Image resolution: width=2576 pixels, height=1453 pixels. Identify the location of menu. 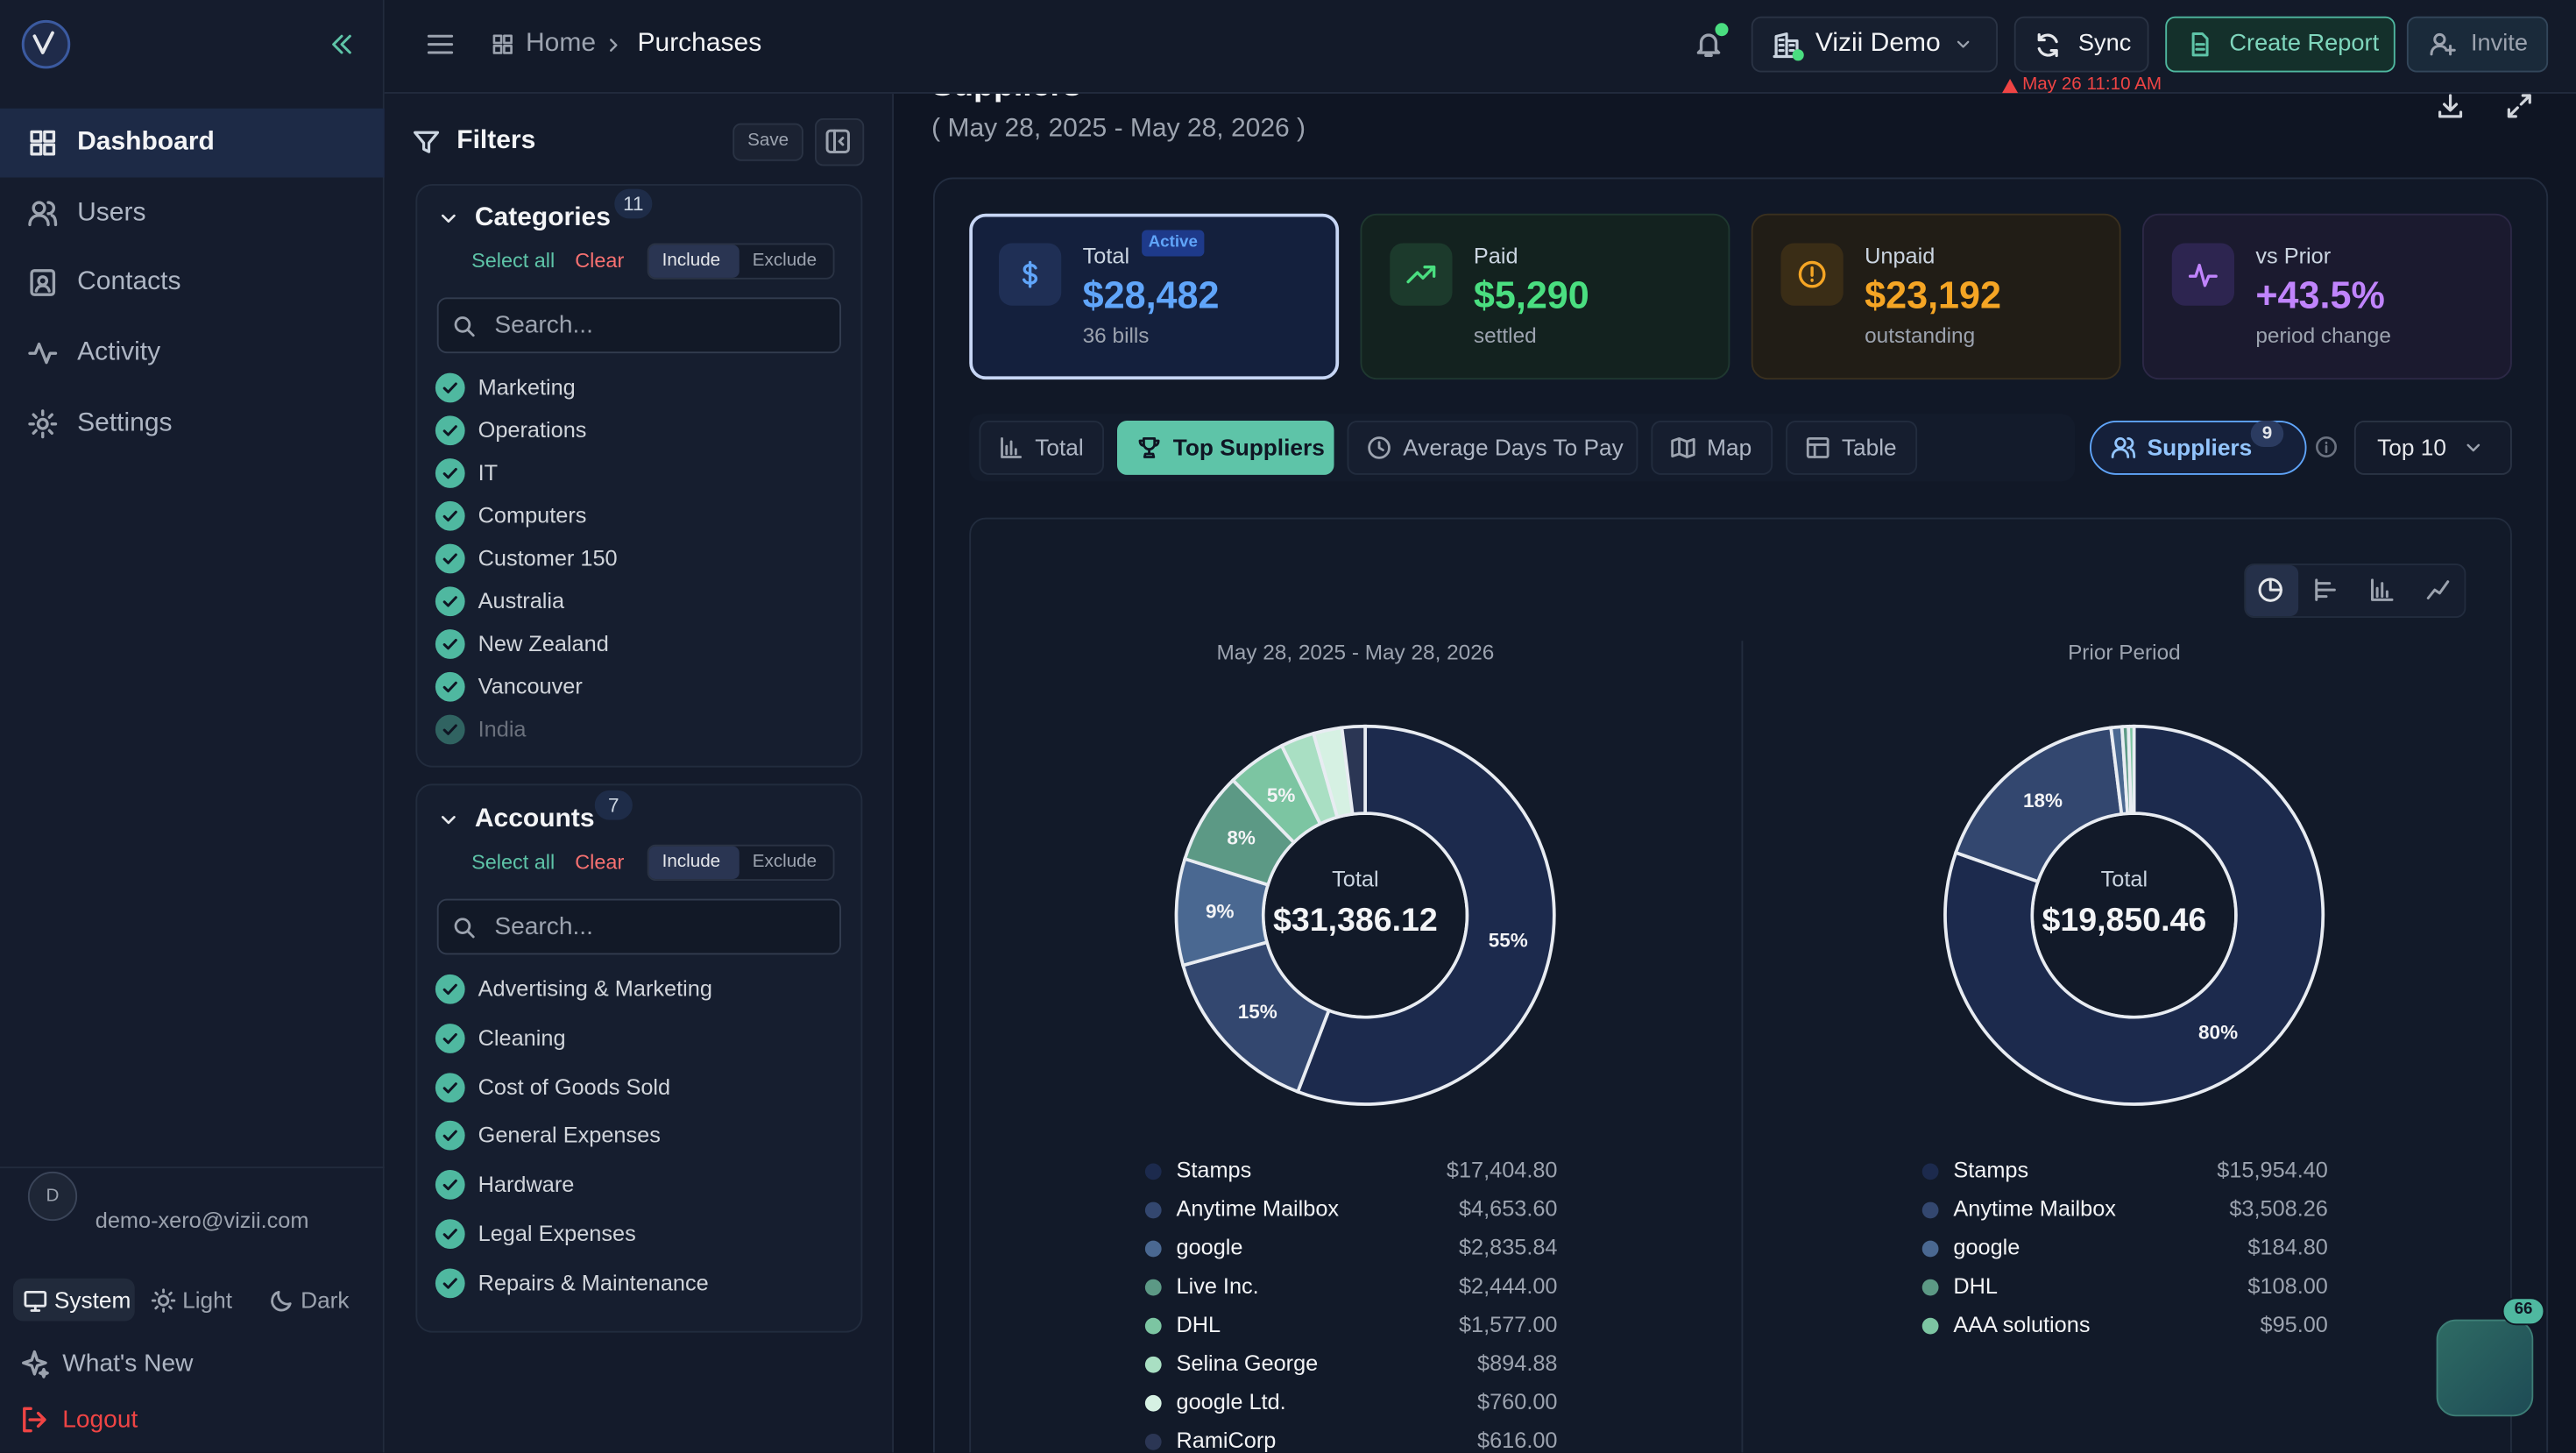
(441, 45).